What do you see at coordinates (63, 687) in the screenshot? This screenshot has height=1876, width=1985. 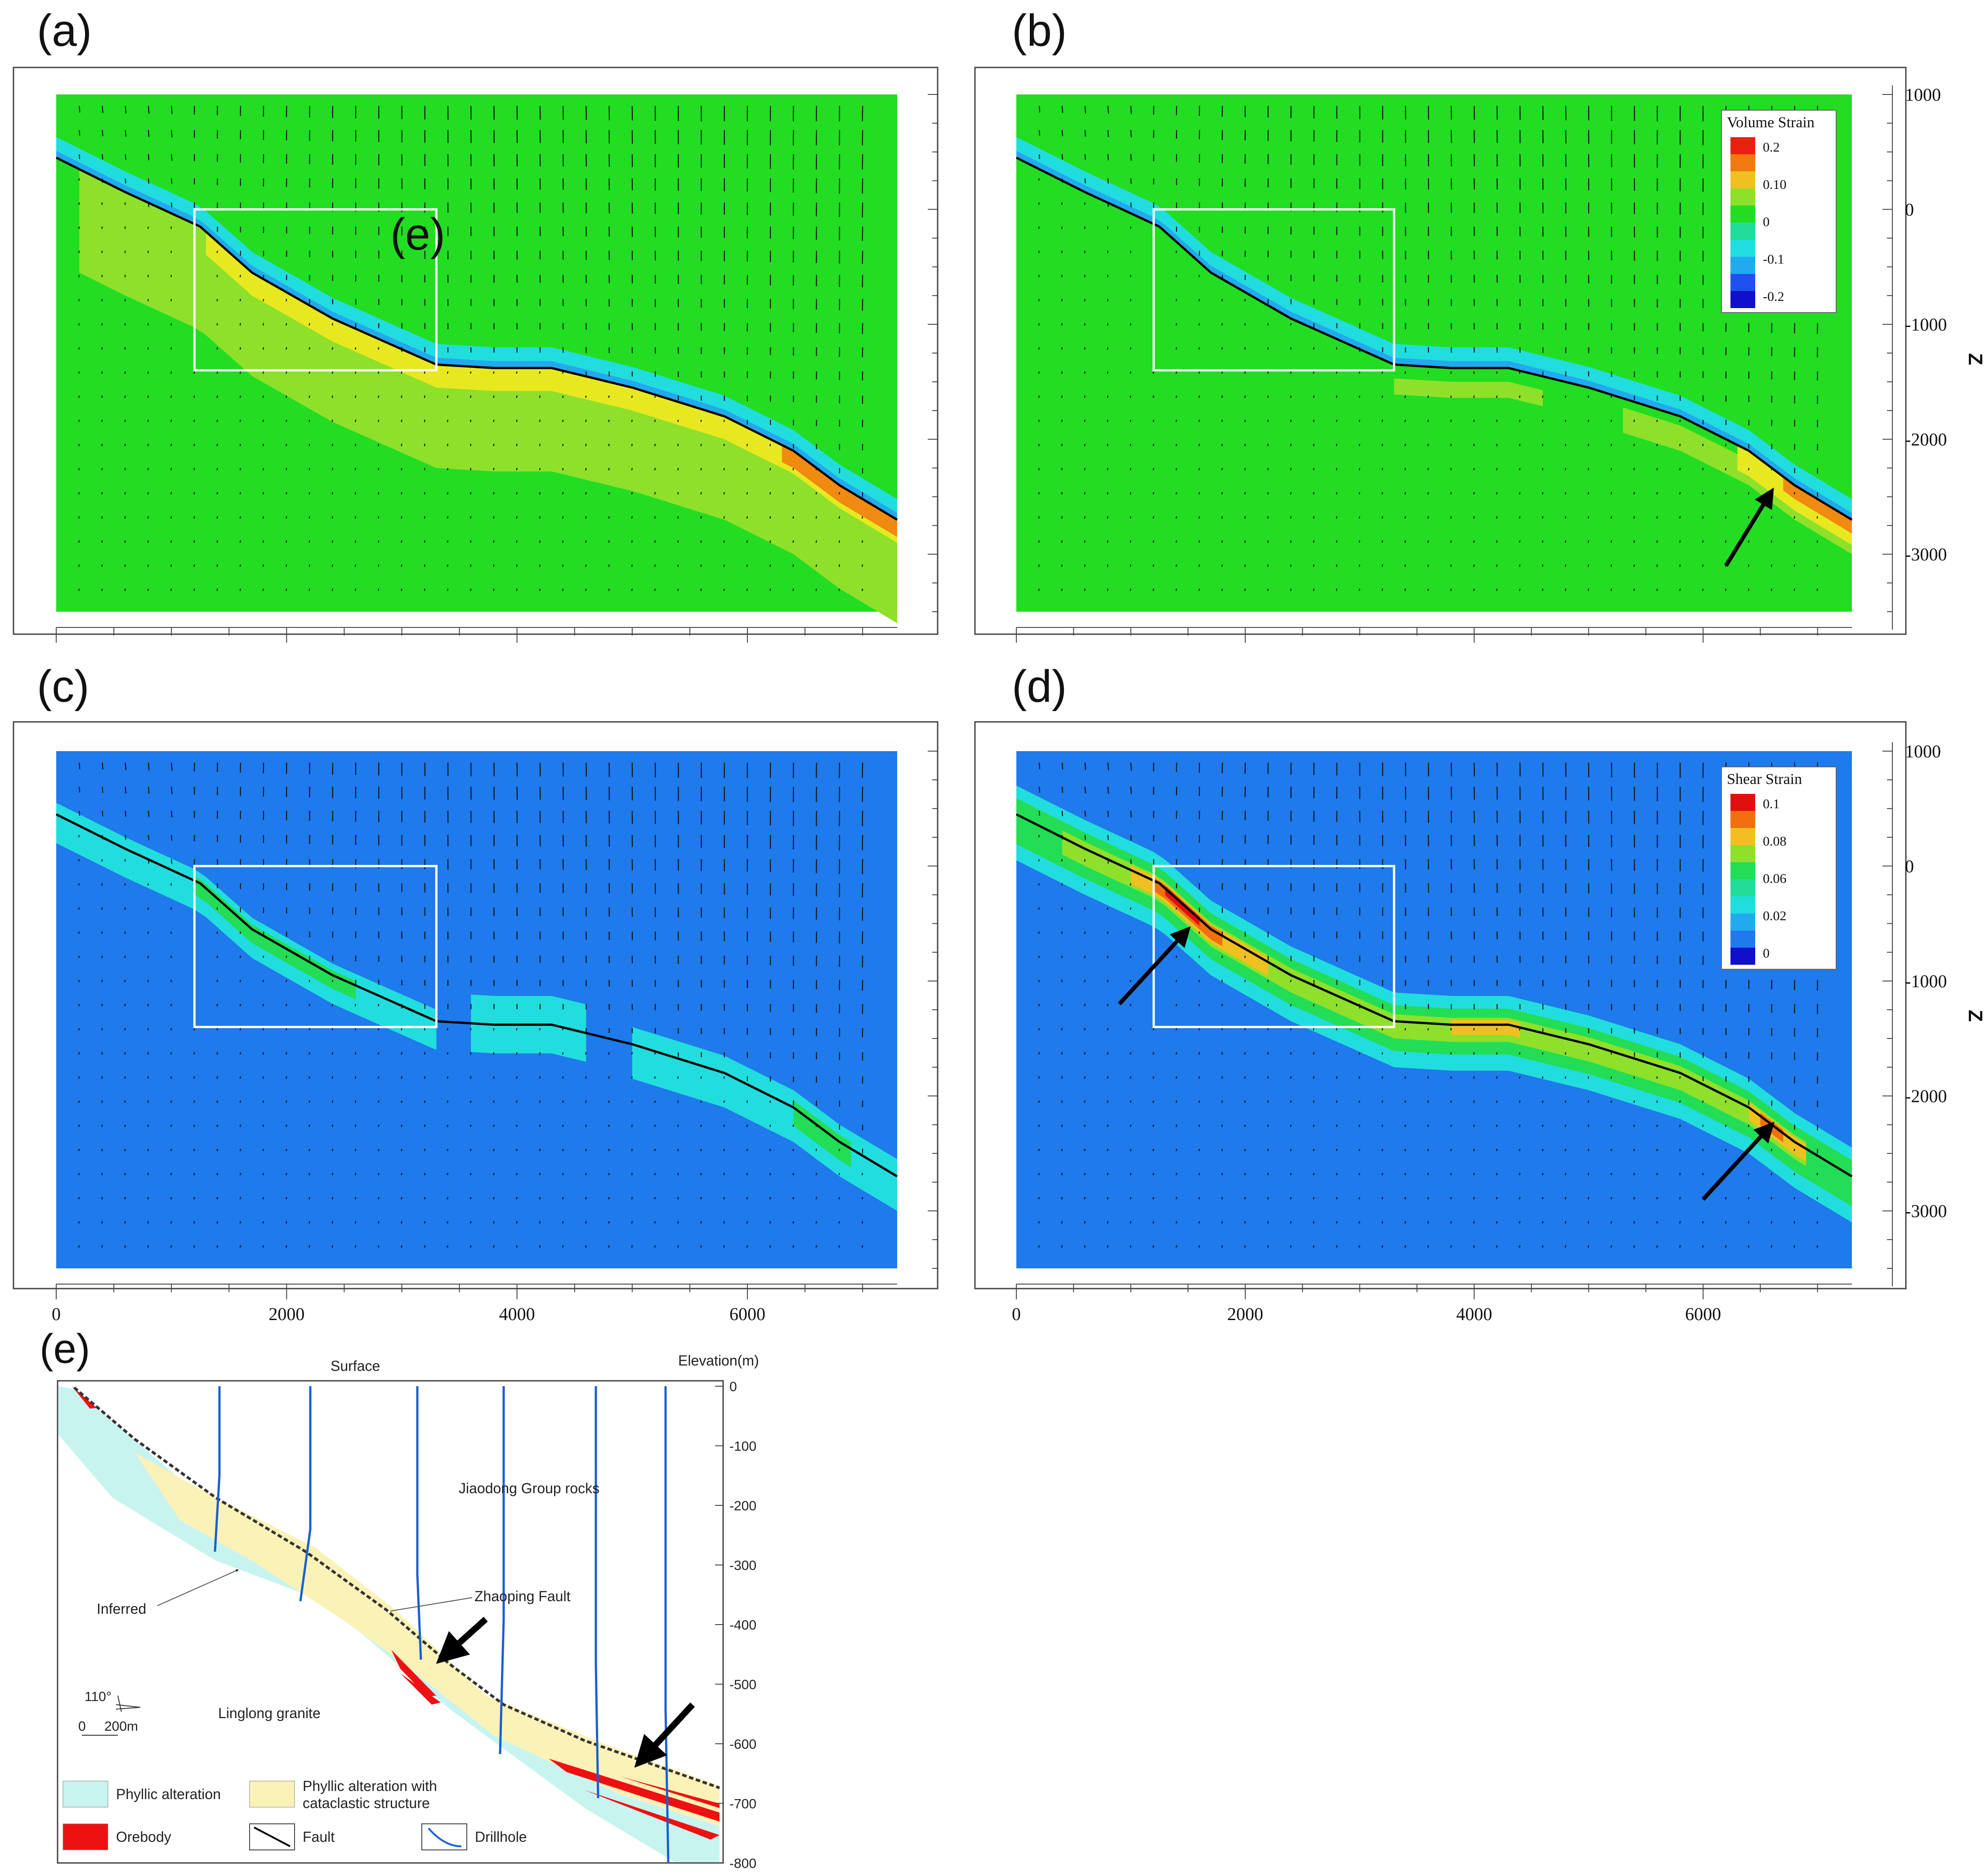 I see `panel-c-label: (c)` at bounding box center [63, 687].